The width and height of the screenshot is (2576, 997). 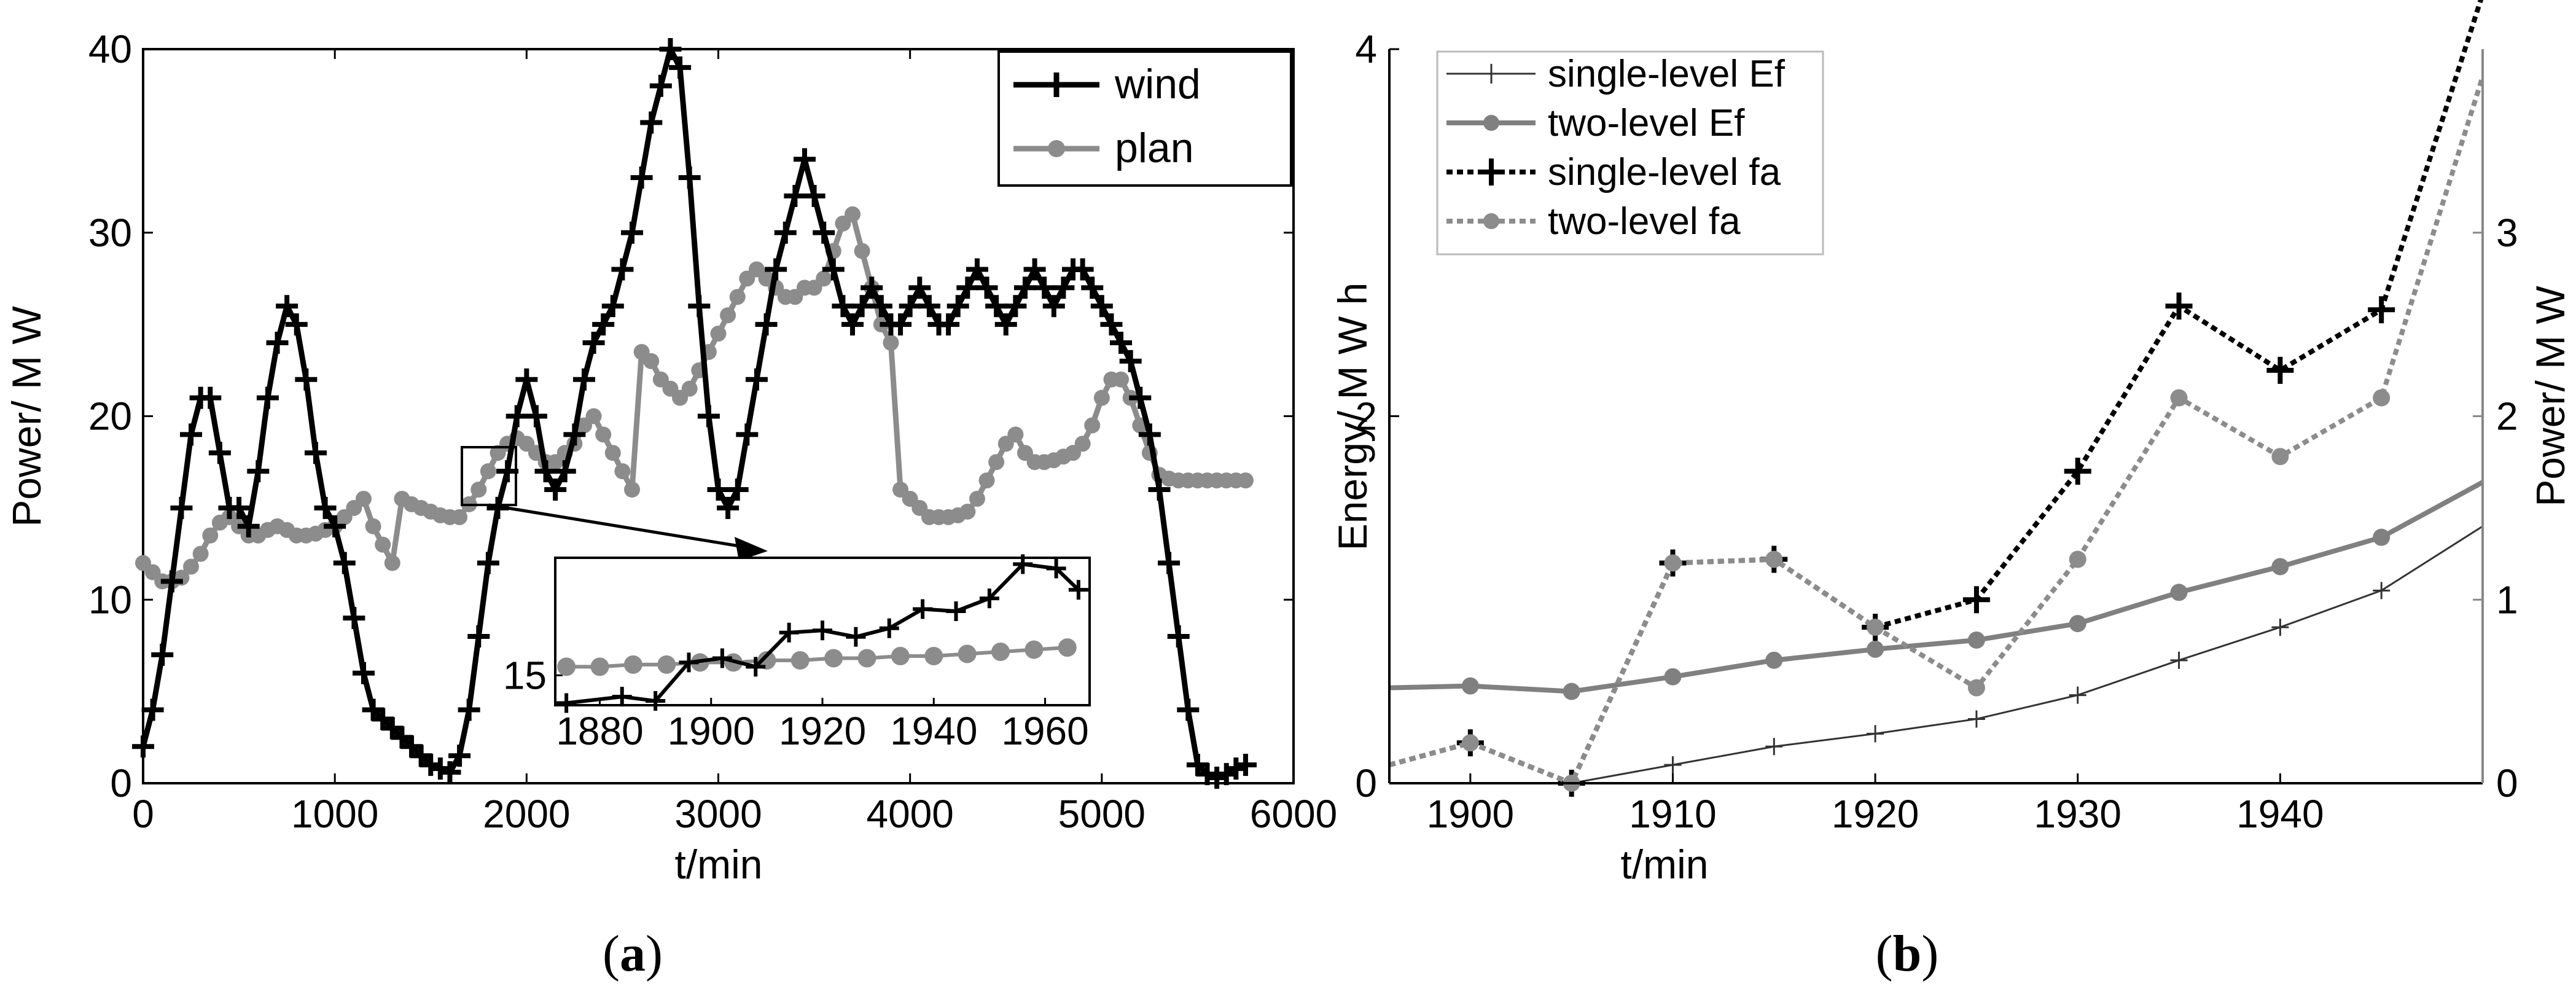 What do you see at coordinates (1491, 172) in the screenshot?
I see `legend-single-fa-marker` at bounding box center [1491, 172].